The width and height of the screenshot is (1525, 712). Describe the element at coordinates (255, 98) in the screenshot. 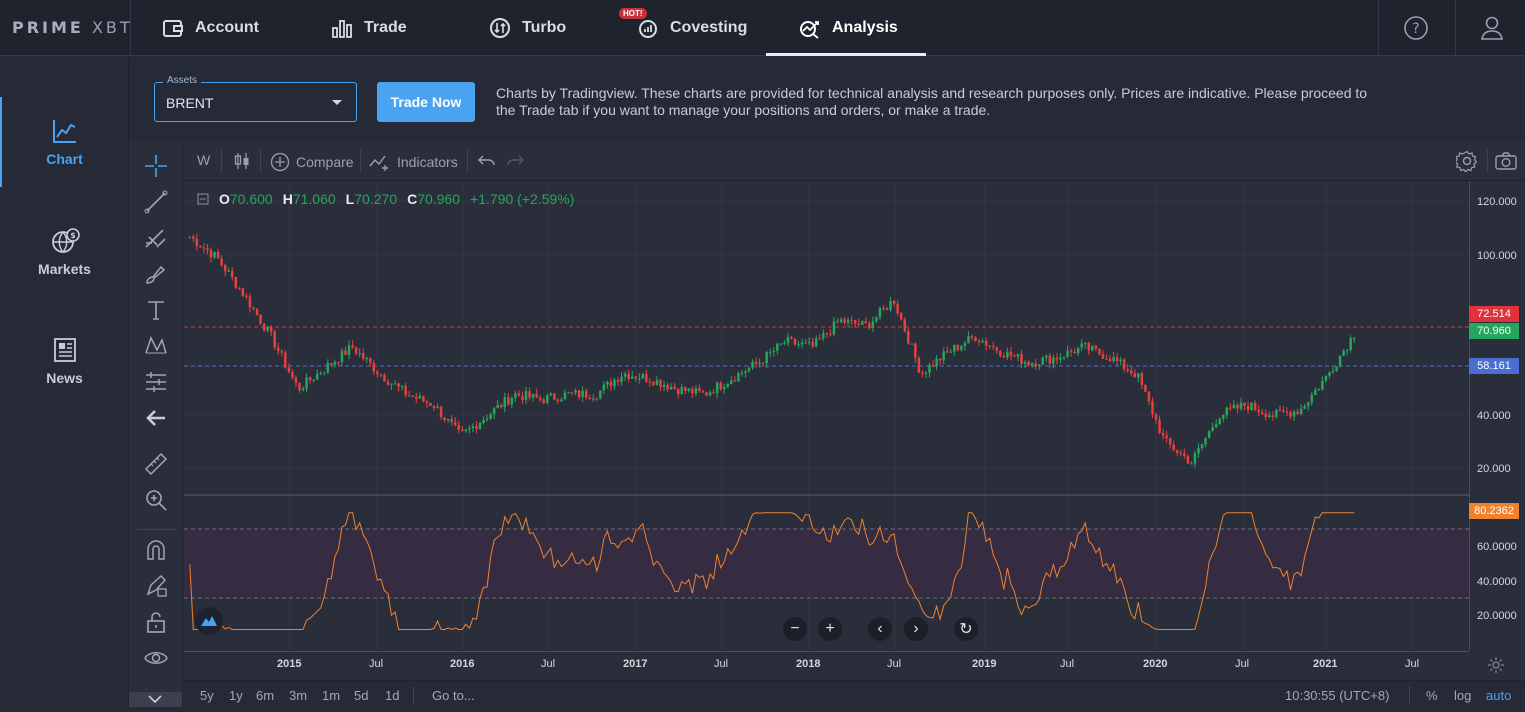

I see `assets-select: Assets BRENT` at that location.